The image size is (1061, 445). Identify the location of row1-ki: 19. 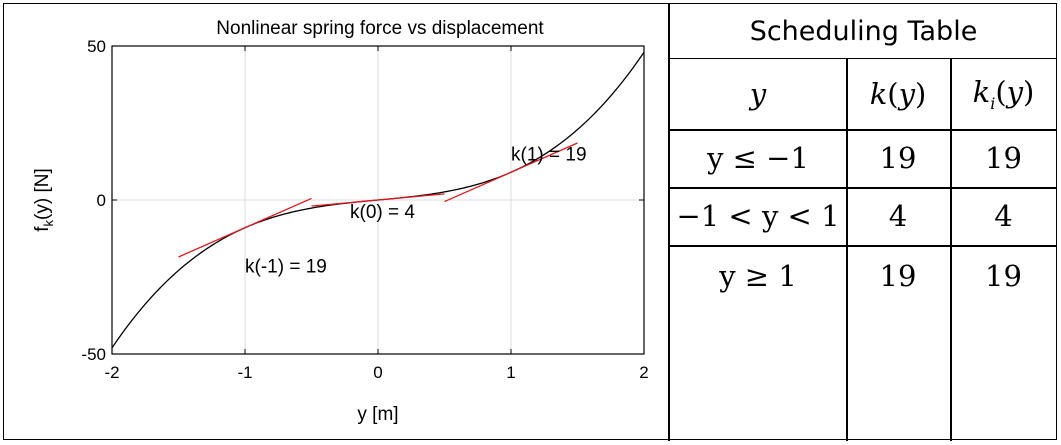
(1003, 158).